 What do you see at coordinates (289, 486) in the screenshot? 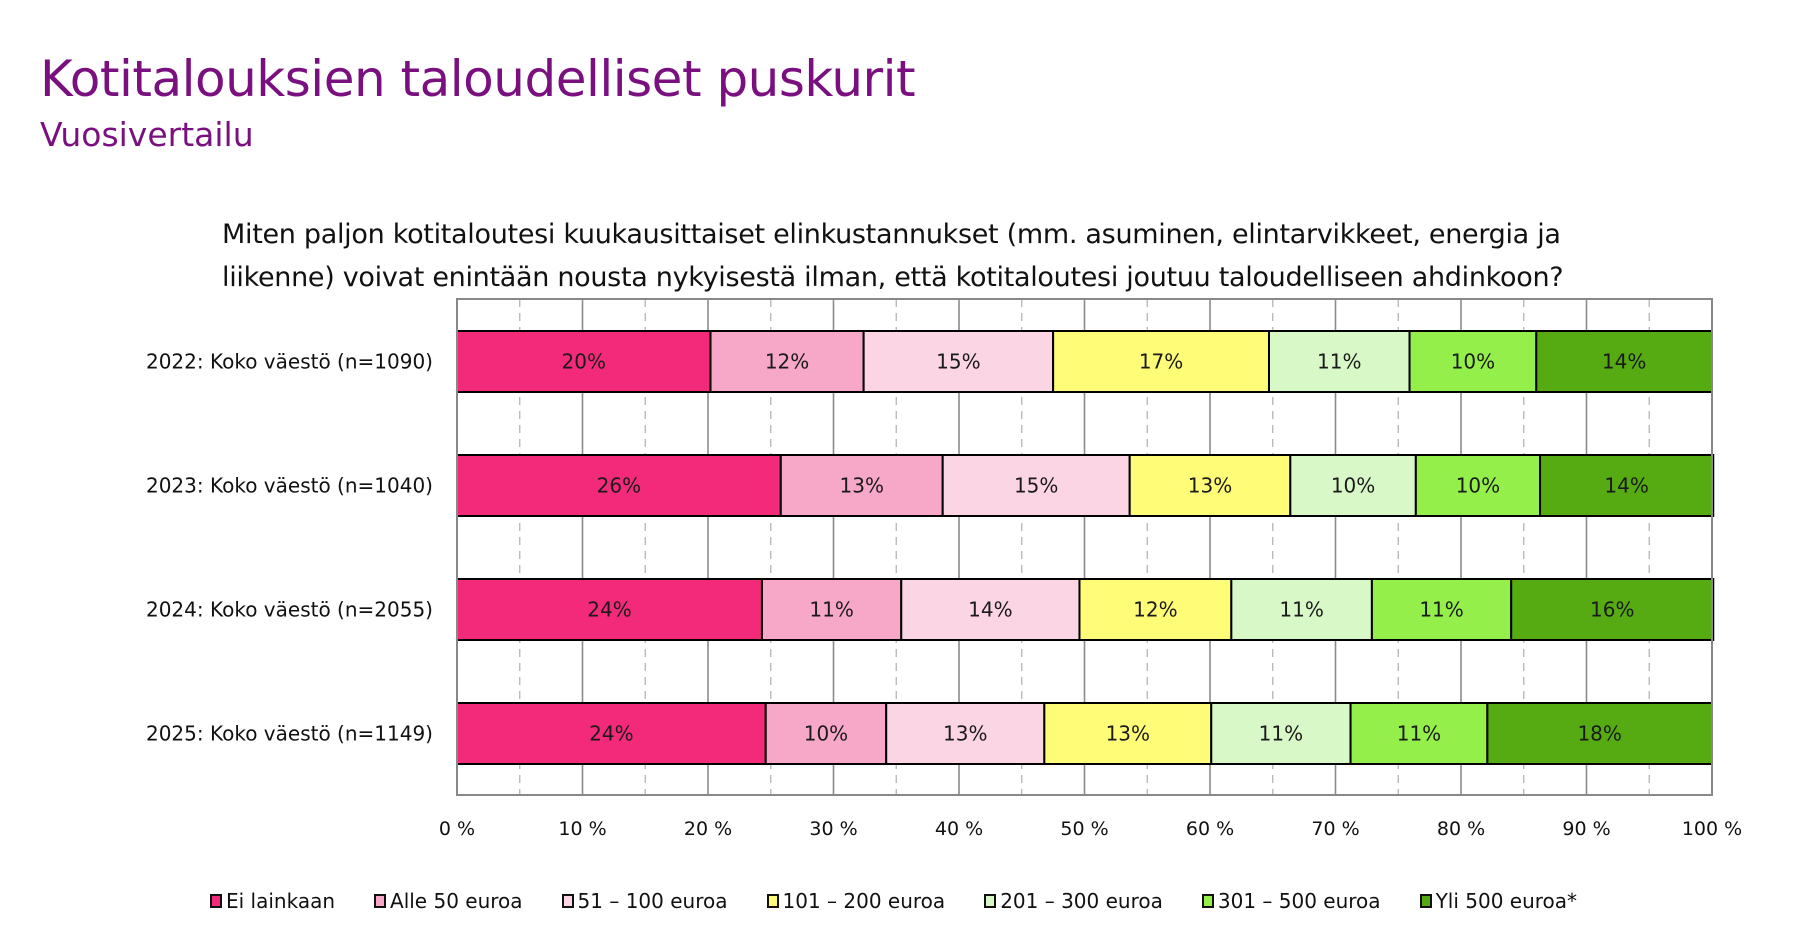
I see `category-label: 2023: Koko väestö (n=1040)` at bounding box center [289, 486].